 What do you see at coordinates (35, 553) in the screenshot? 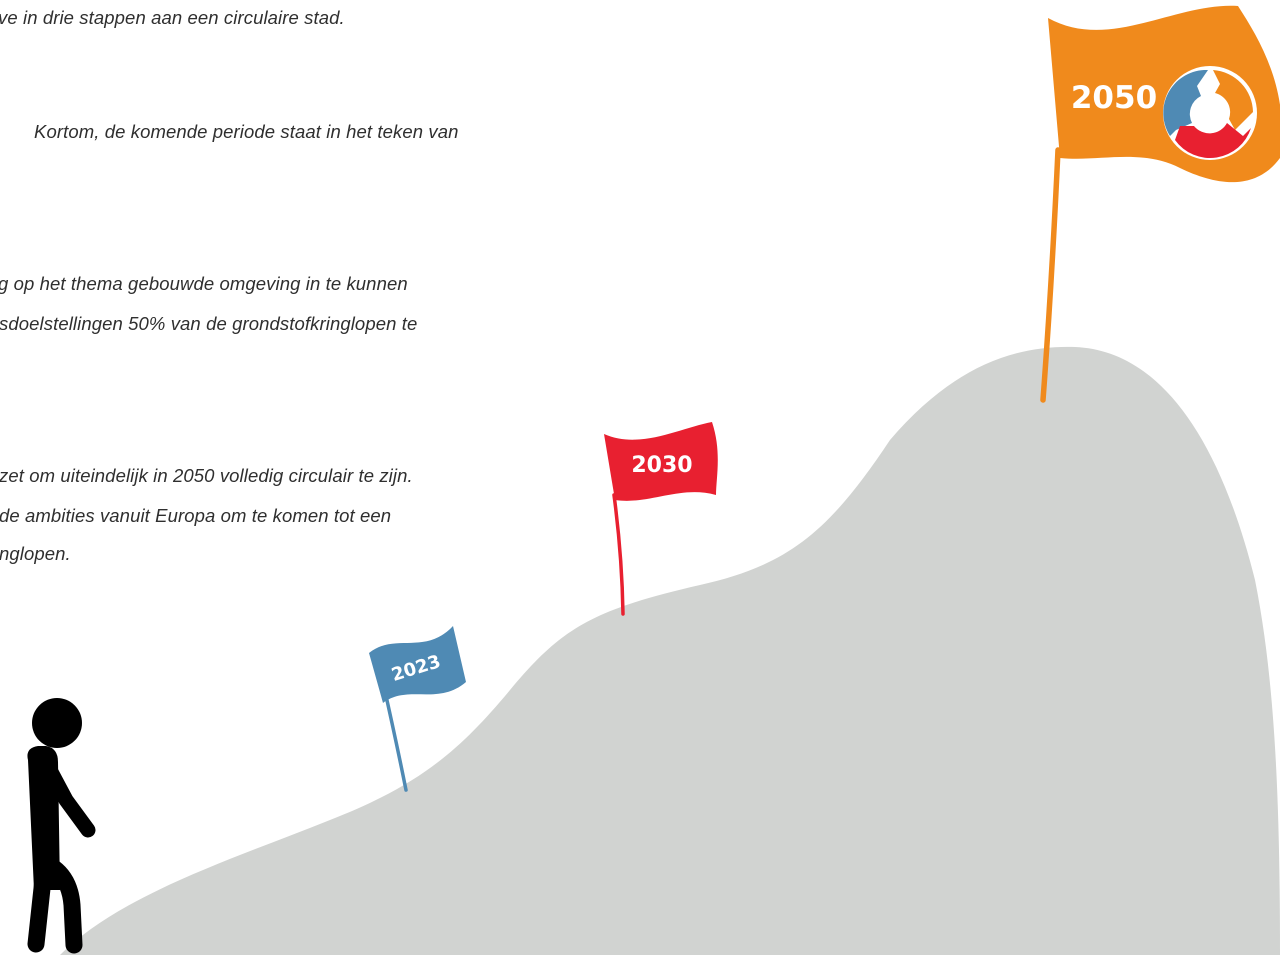
I see `text-line-7: nglopen.` at bounding box center [35, 553].